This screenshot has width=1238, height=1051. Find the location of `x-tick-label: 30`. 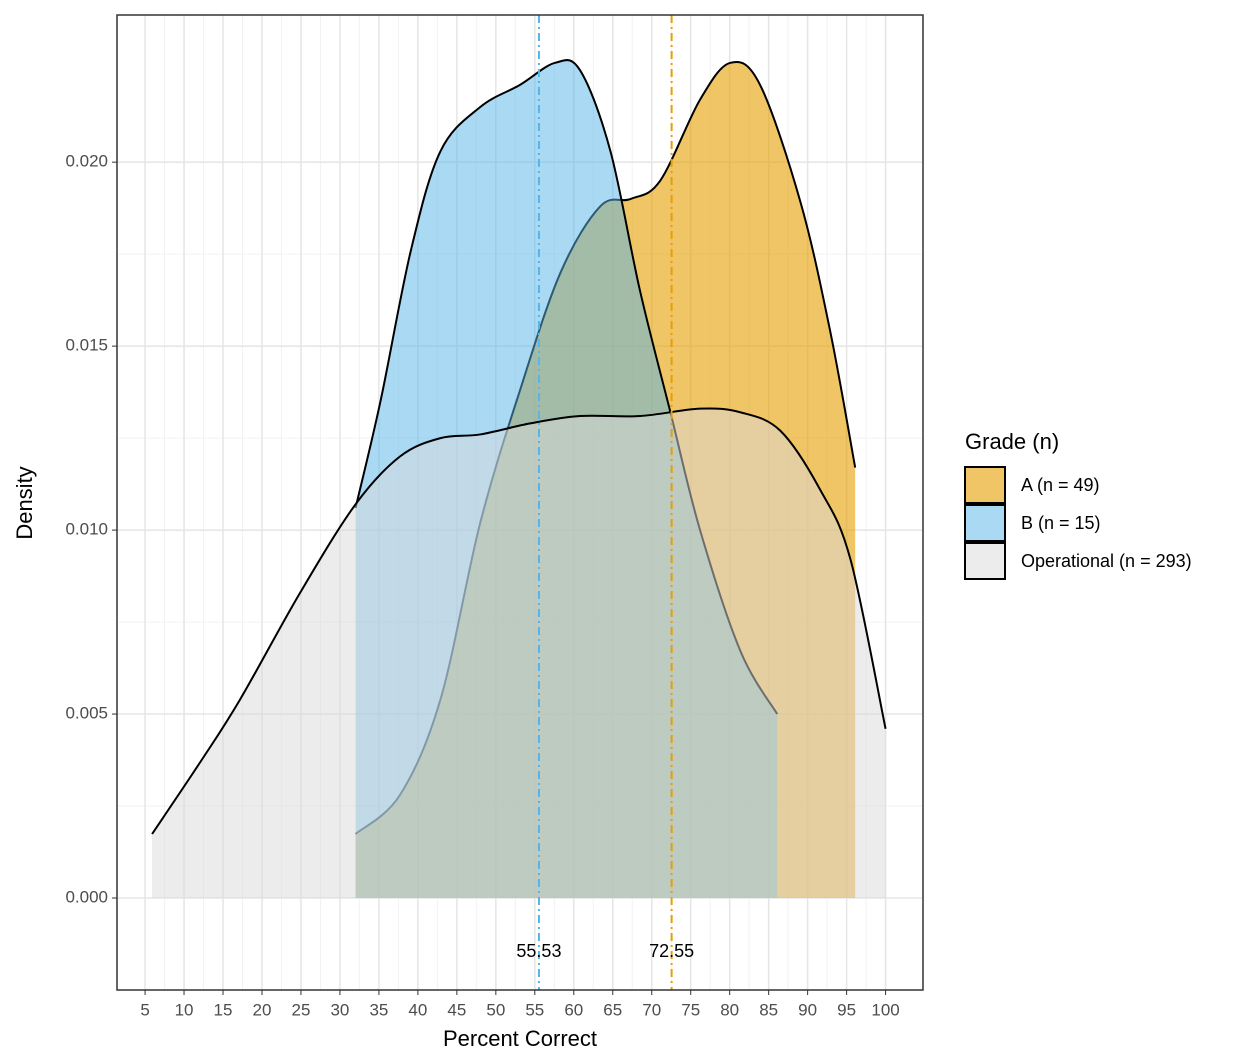

x-tick-label: 30 is located at coordinates (339, 1009).